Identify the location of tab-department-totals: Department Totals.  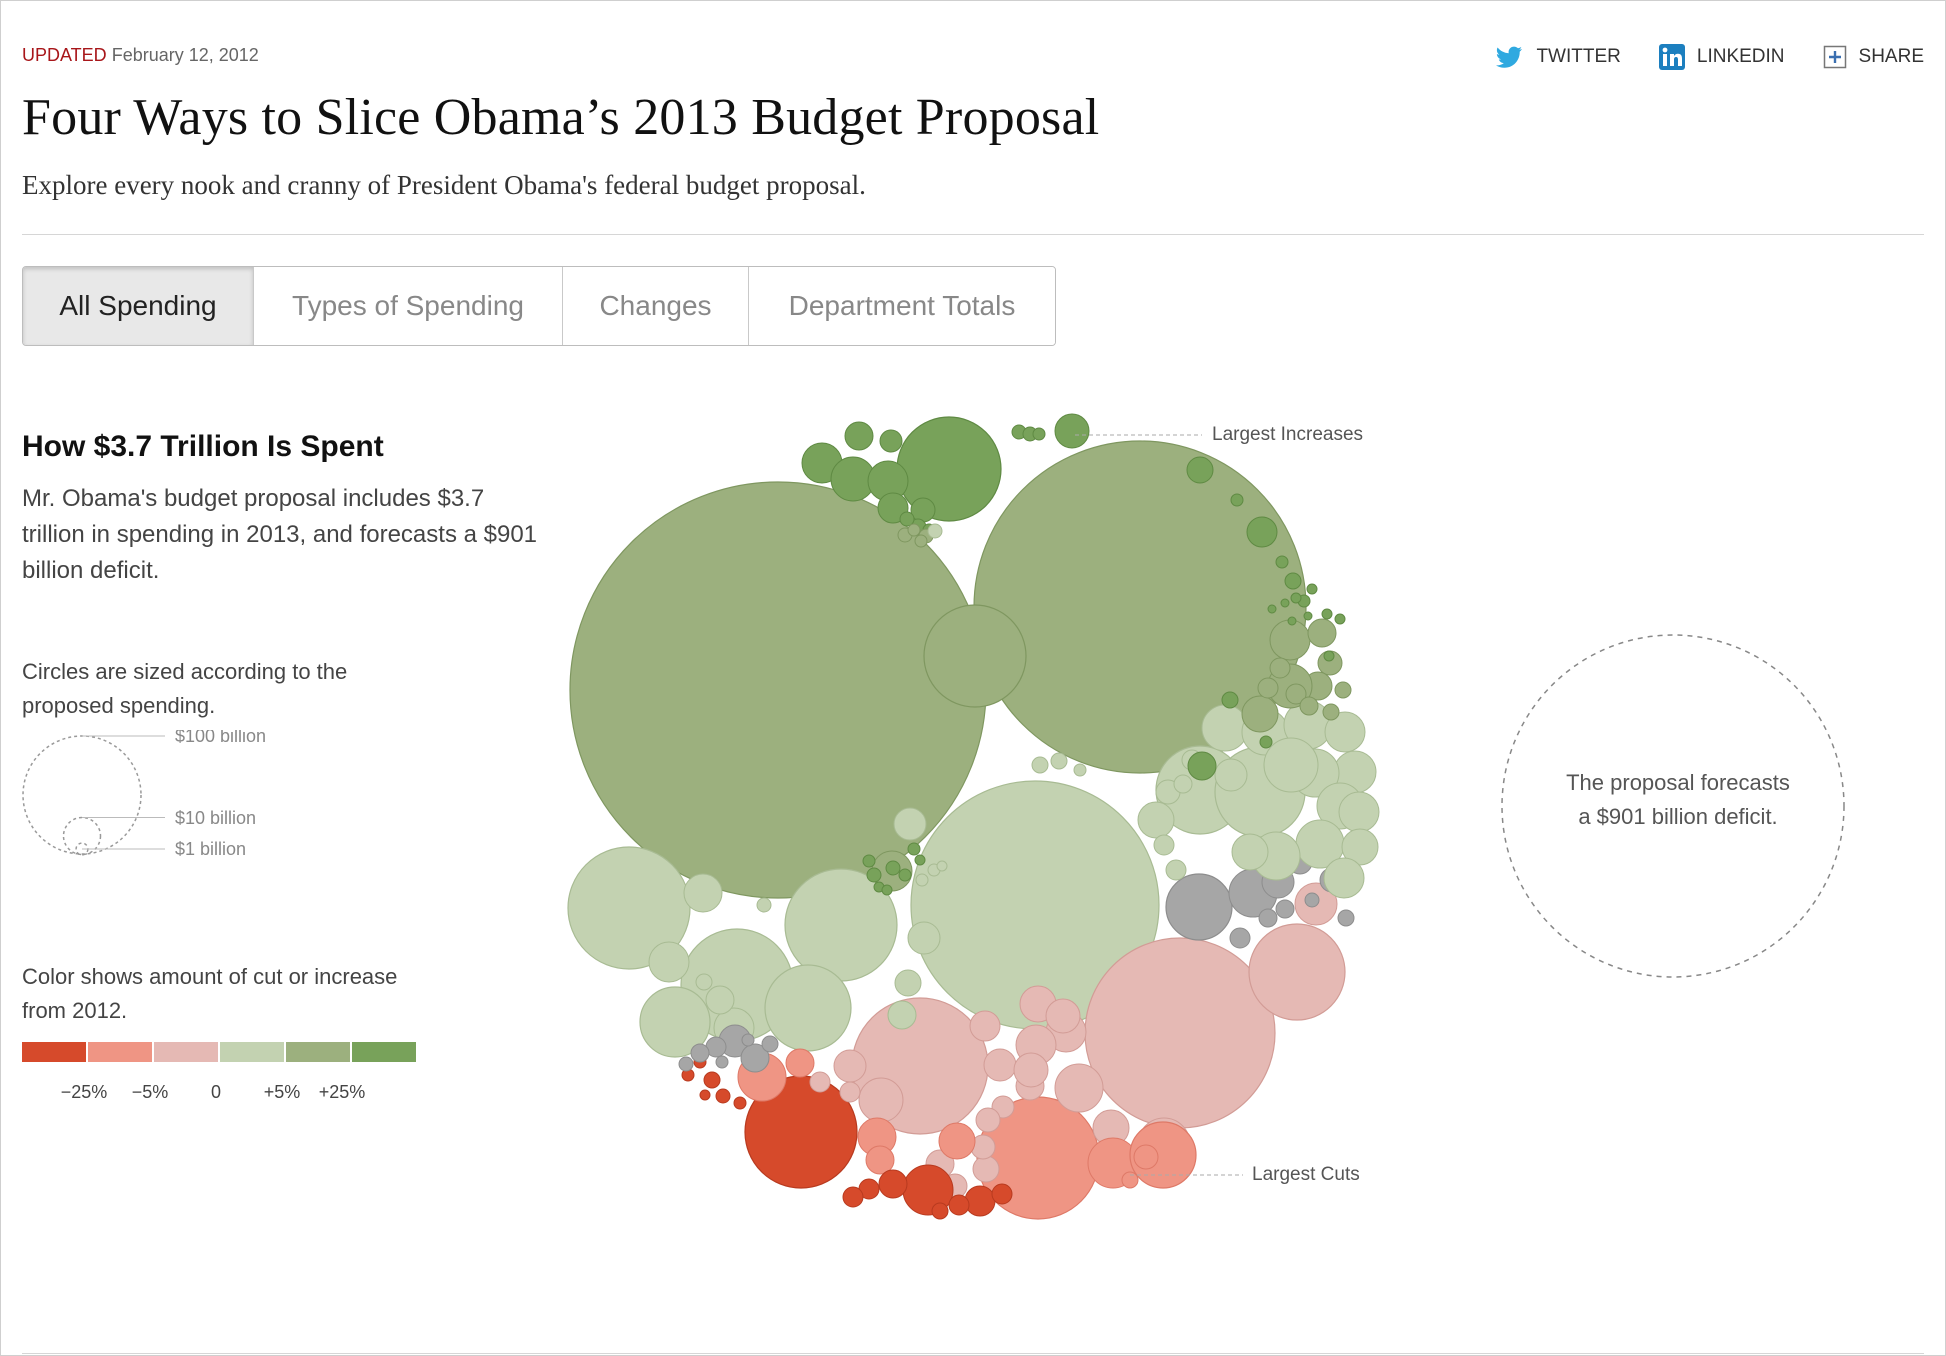
(901, 306).